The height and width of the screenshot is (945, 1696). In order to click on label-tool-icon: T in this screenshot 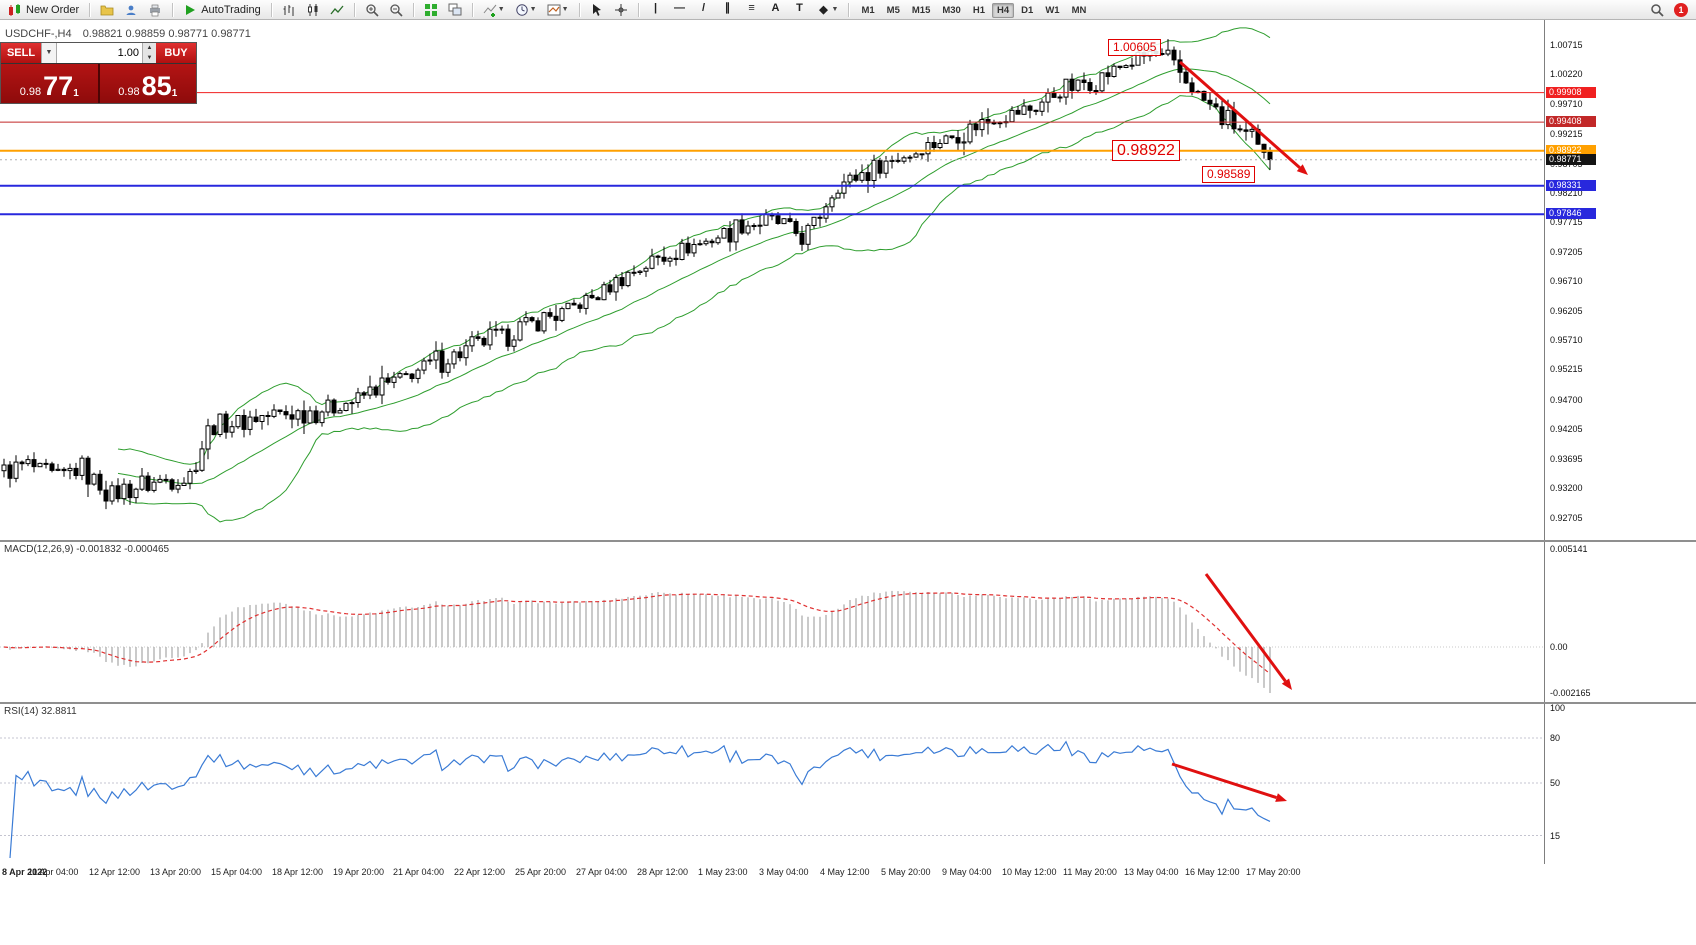, I will do `click(799, 8)`.